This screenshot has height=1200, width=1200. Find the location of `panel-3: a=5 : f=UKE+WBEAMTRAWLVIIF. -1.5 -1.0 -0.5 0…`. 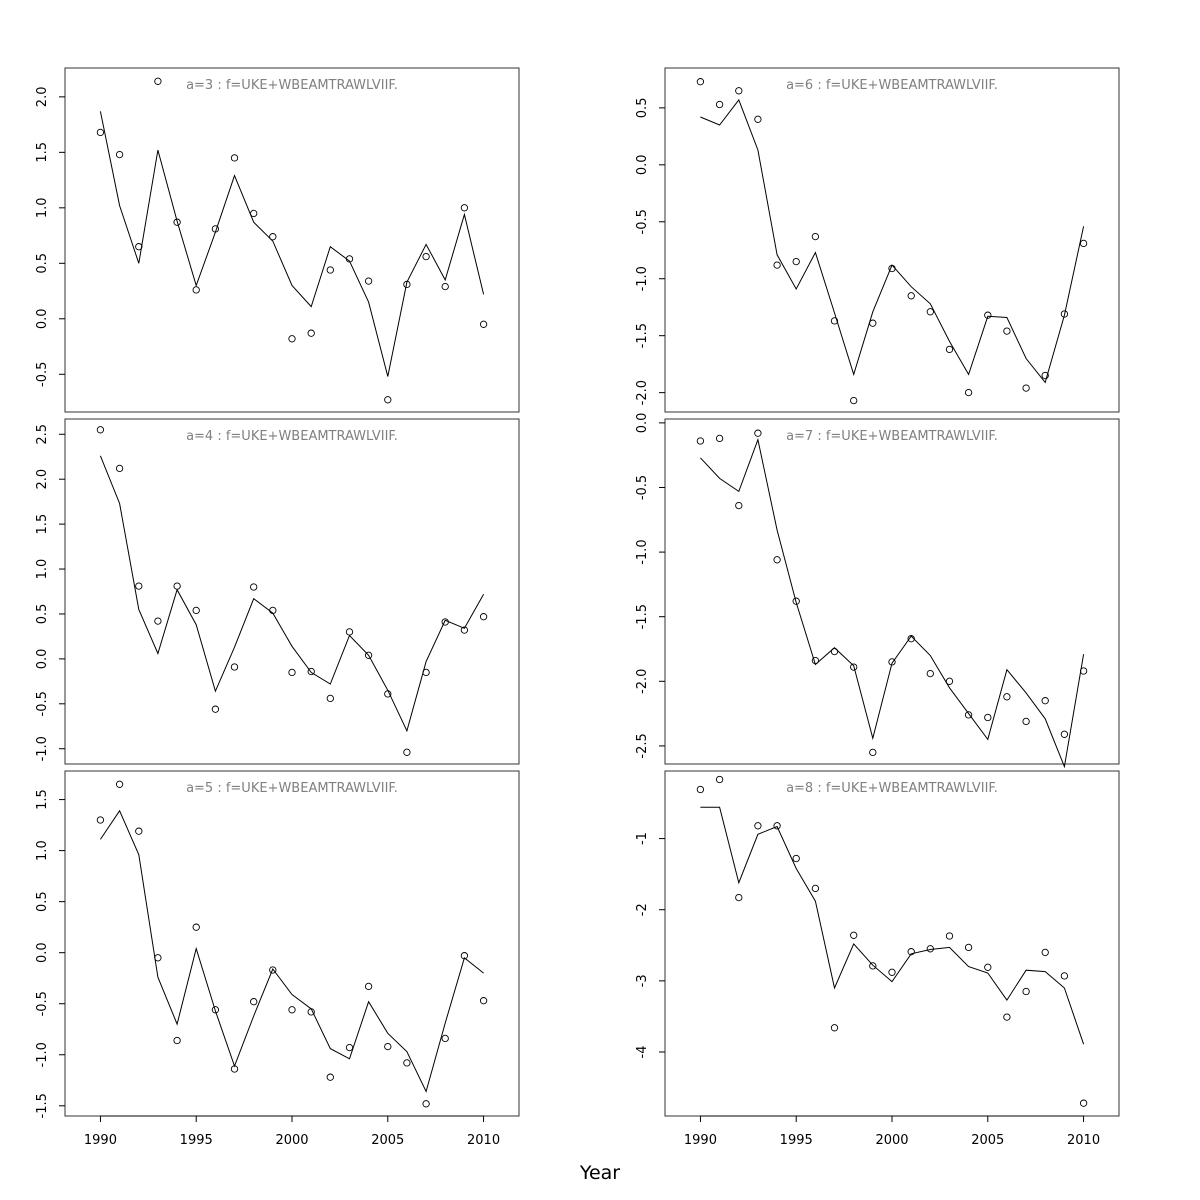

panel-3: a=5 : f=UKE+WBEAMTRAWLVIIF. -1.5 -1.0 -0.5 0… is located at coordinates (277, 944).